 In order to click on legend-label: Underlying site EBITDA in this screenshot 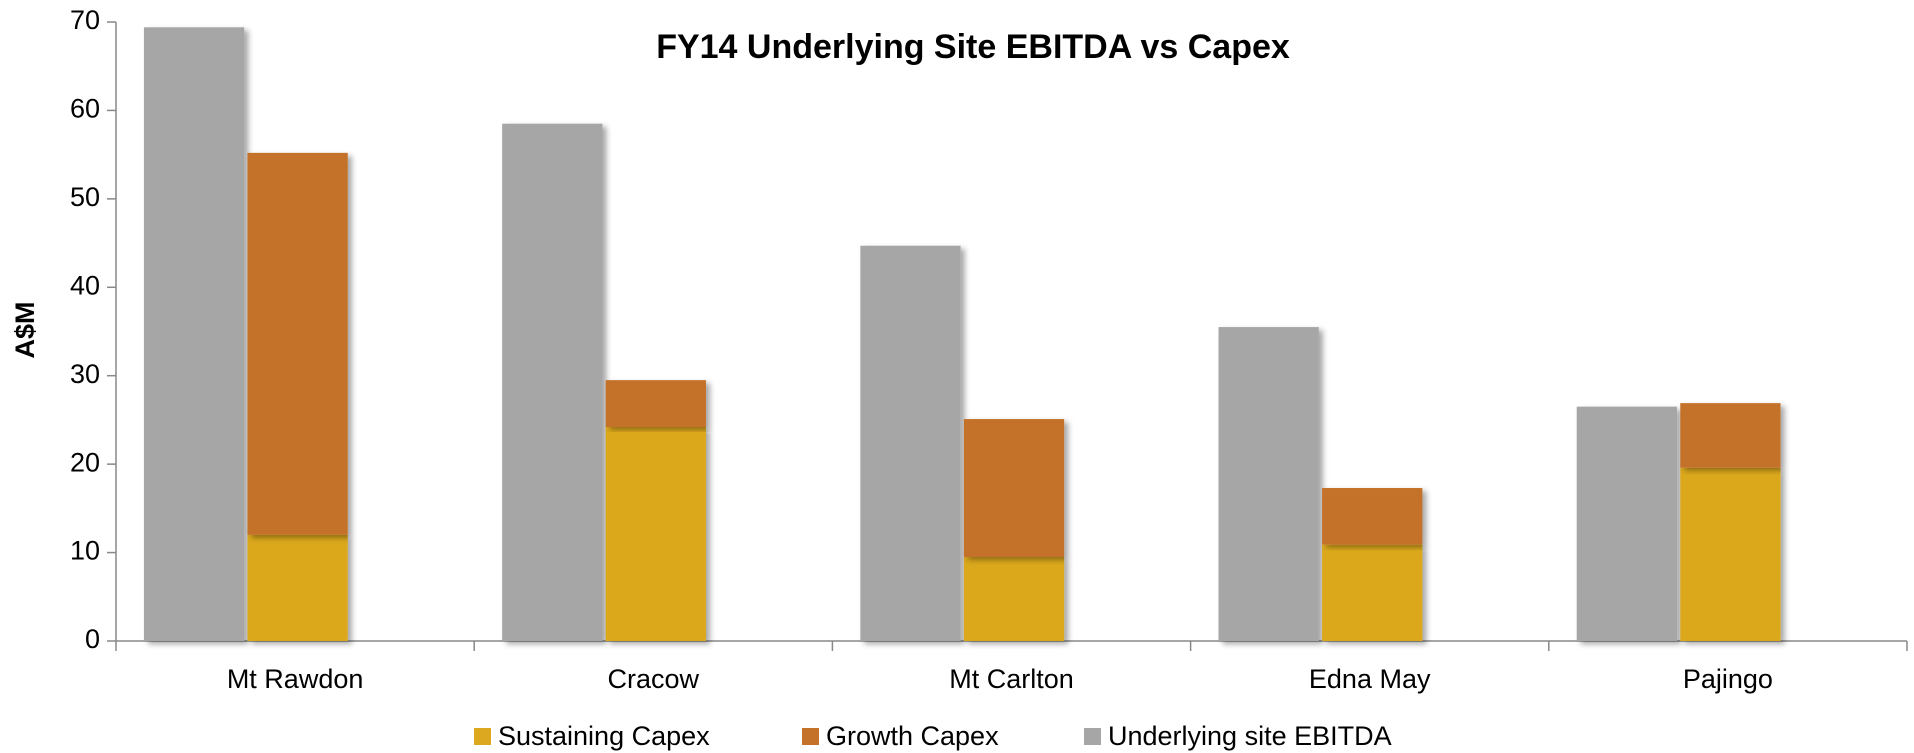, I will do `click(1250, 736)`.